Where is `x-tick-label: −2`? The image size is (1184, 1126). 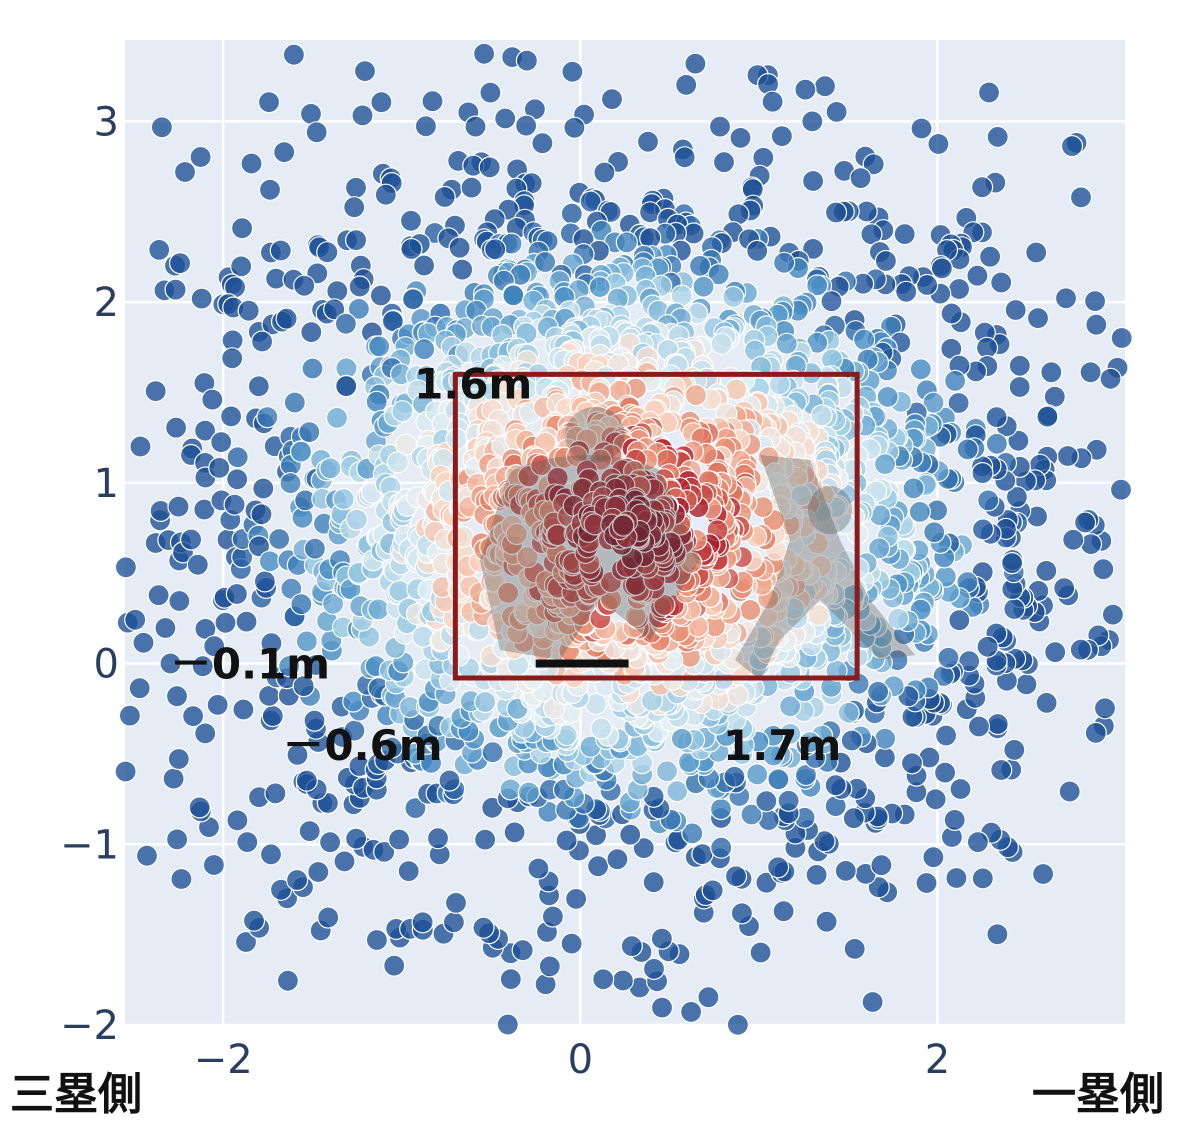 x-tick-label: −2 is located at coordinates (223, 1060).